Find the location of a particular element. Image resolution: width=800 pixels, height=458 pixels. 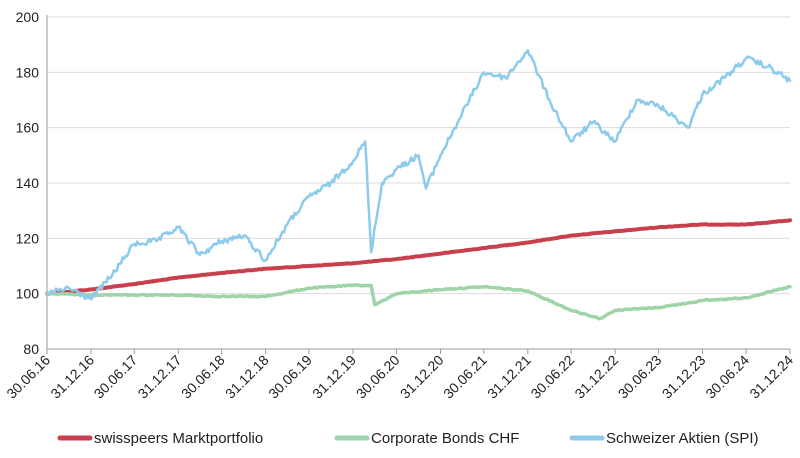

y-tick-label: 80 is located at coordinates (31, 349).